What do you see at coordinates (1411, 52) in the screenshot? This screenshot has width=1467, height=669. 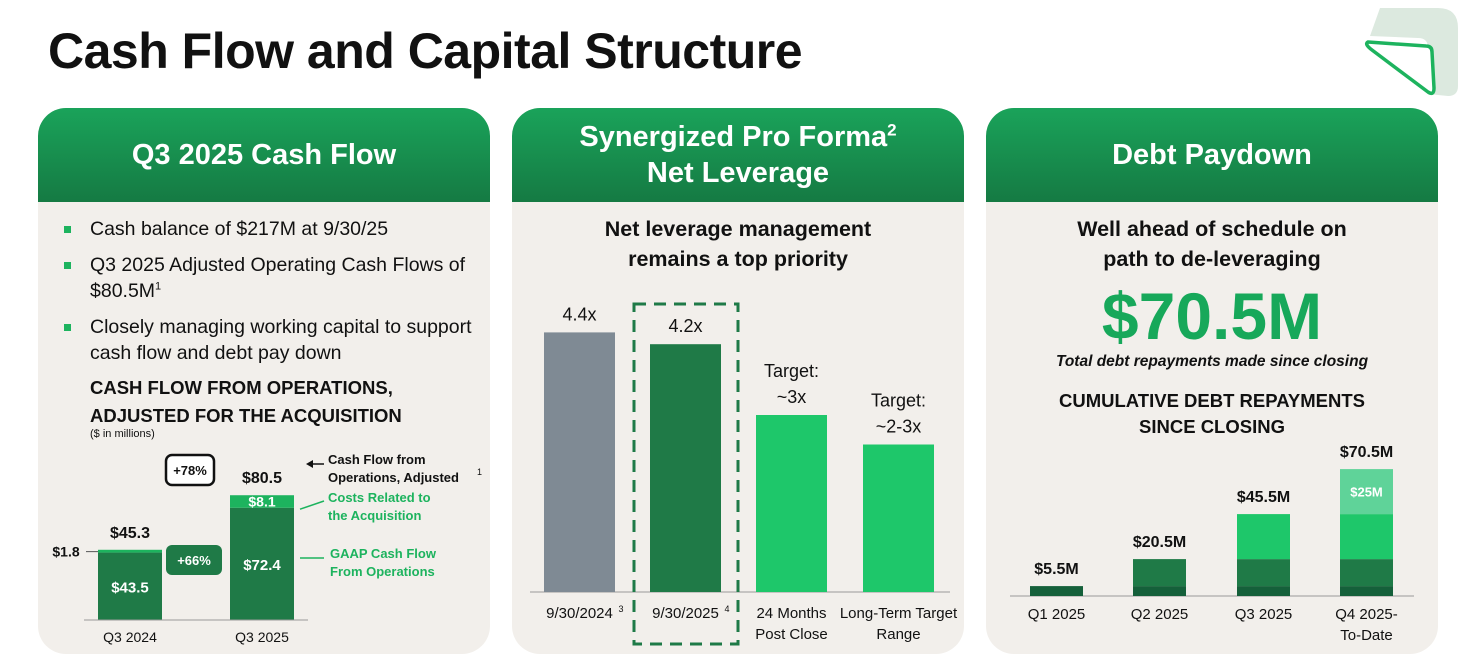 I see `company-logo` at bounding box center [1411, 52].